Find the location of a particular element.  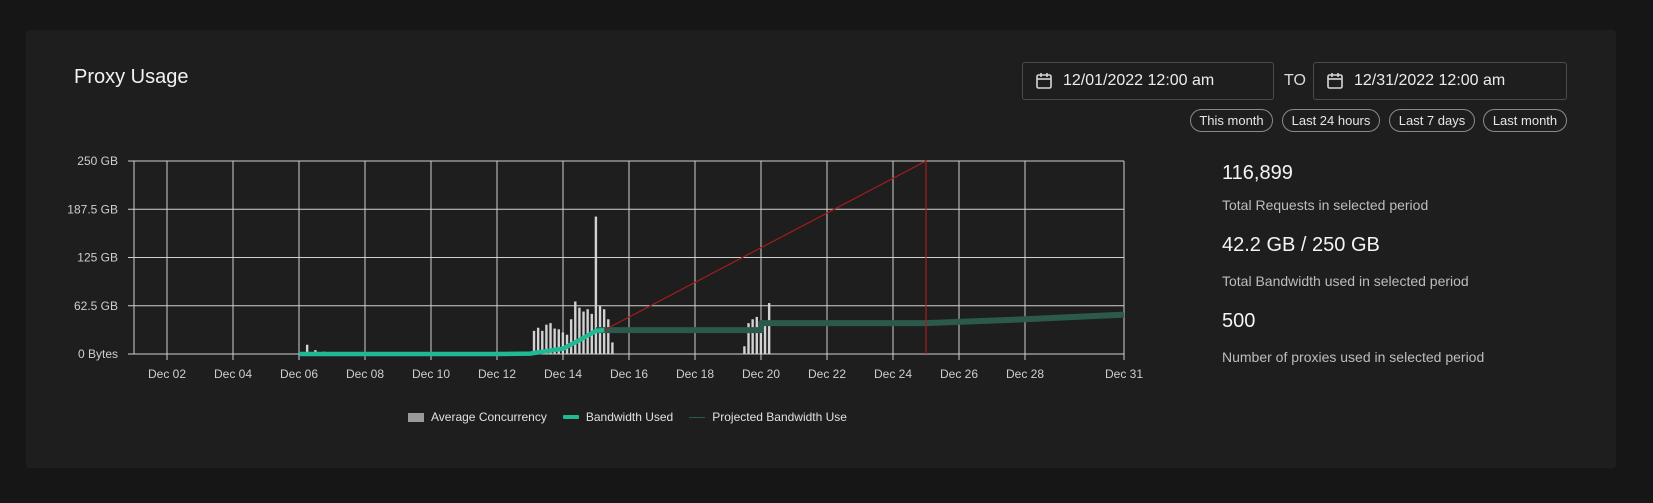

x-tick-label: Dec 18 is located at coordinates (695, 374).